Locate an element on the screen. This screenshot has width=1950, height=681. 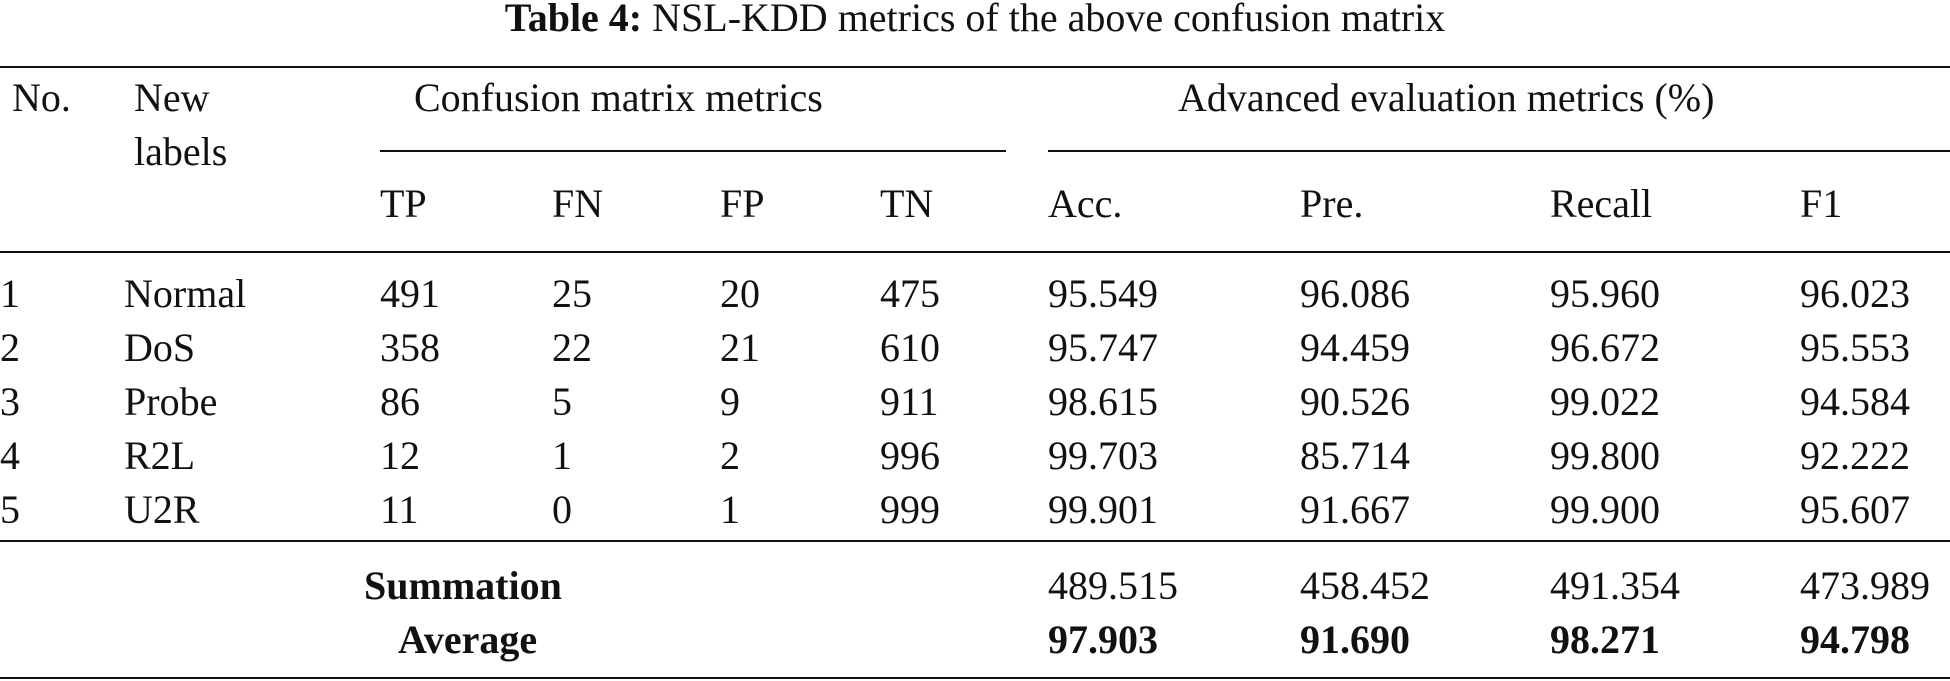
confusion-group-rule is located at coordinates (693, 151).